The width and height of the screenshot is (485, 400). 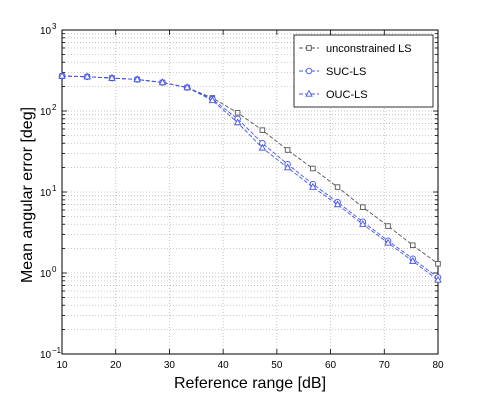 I want to click on x-tick-label: 20, so click(x=116, y=365).